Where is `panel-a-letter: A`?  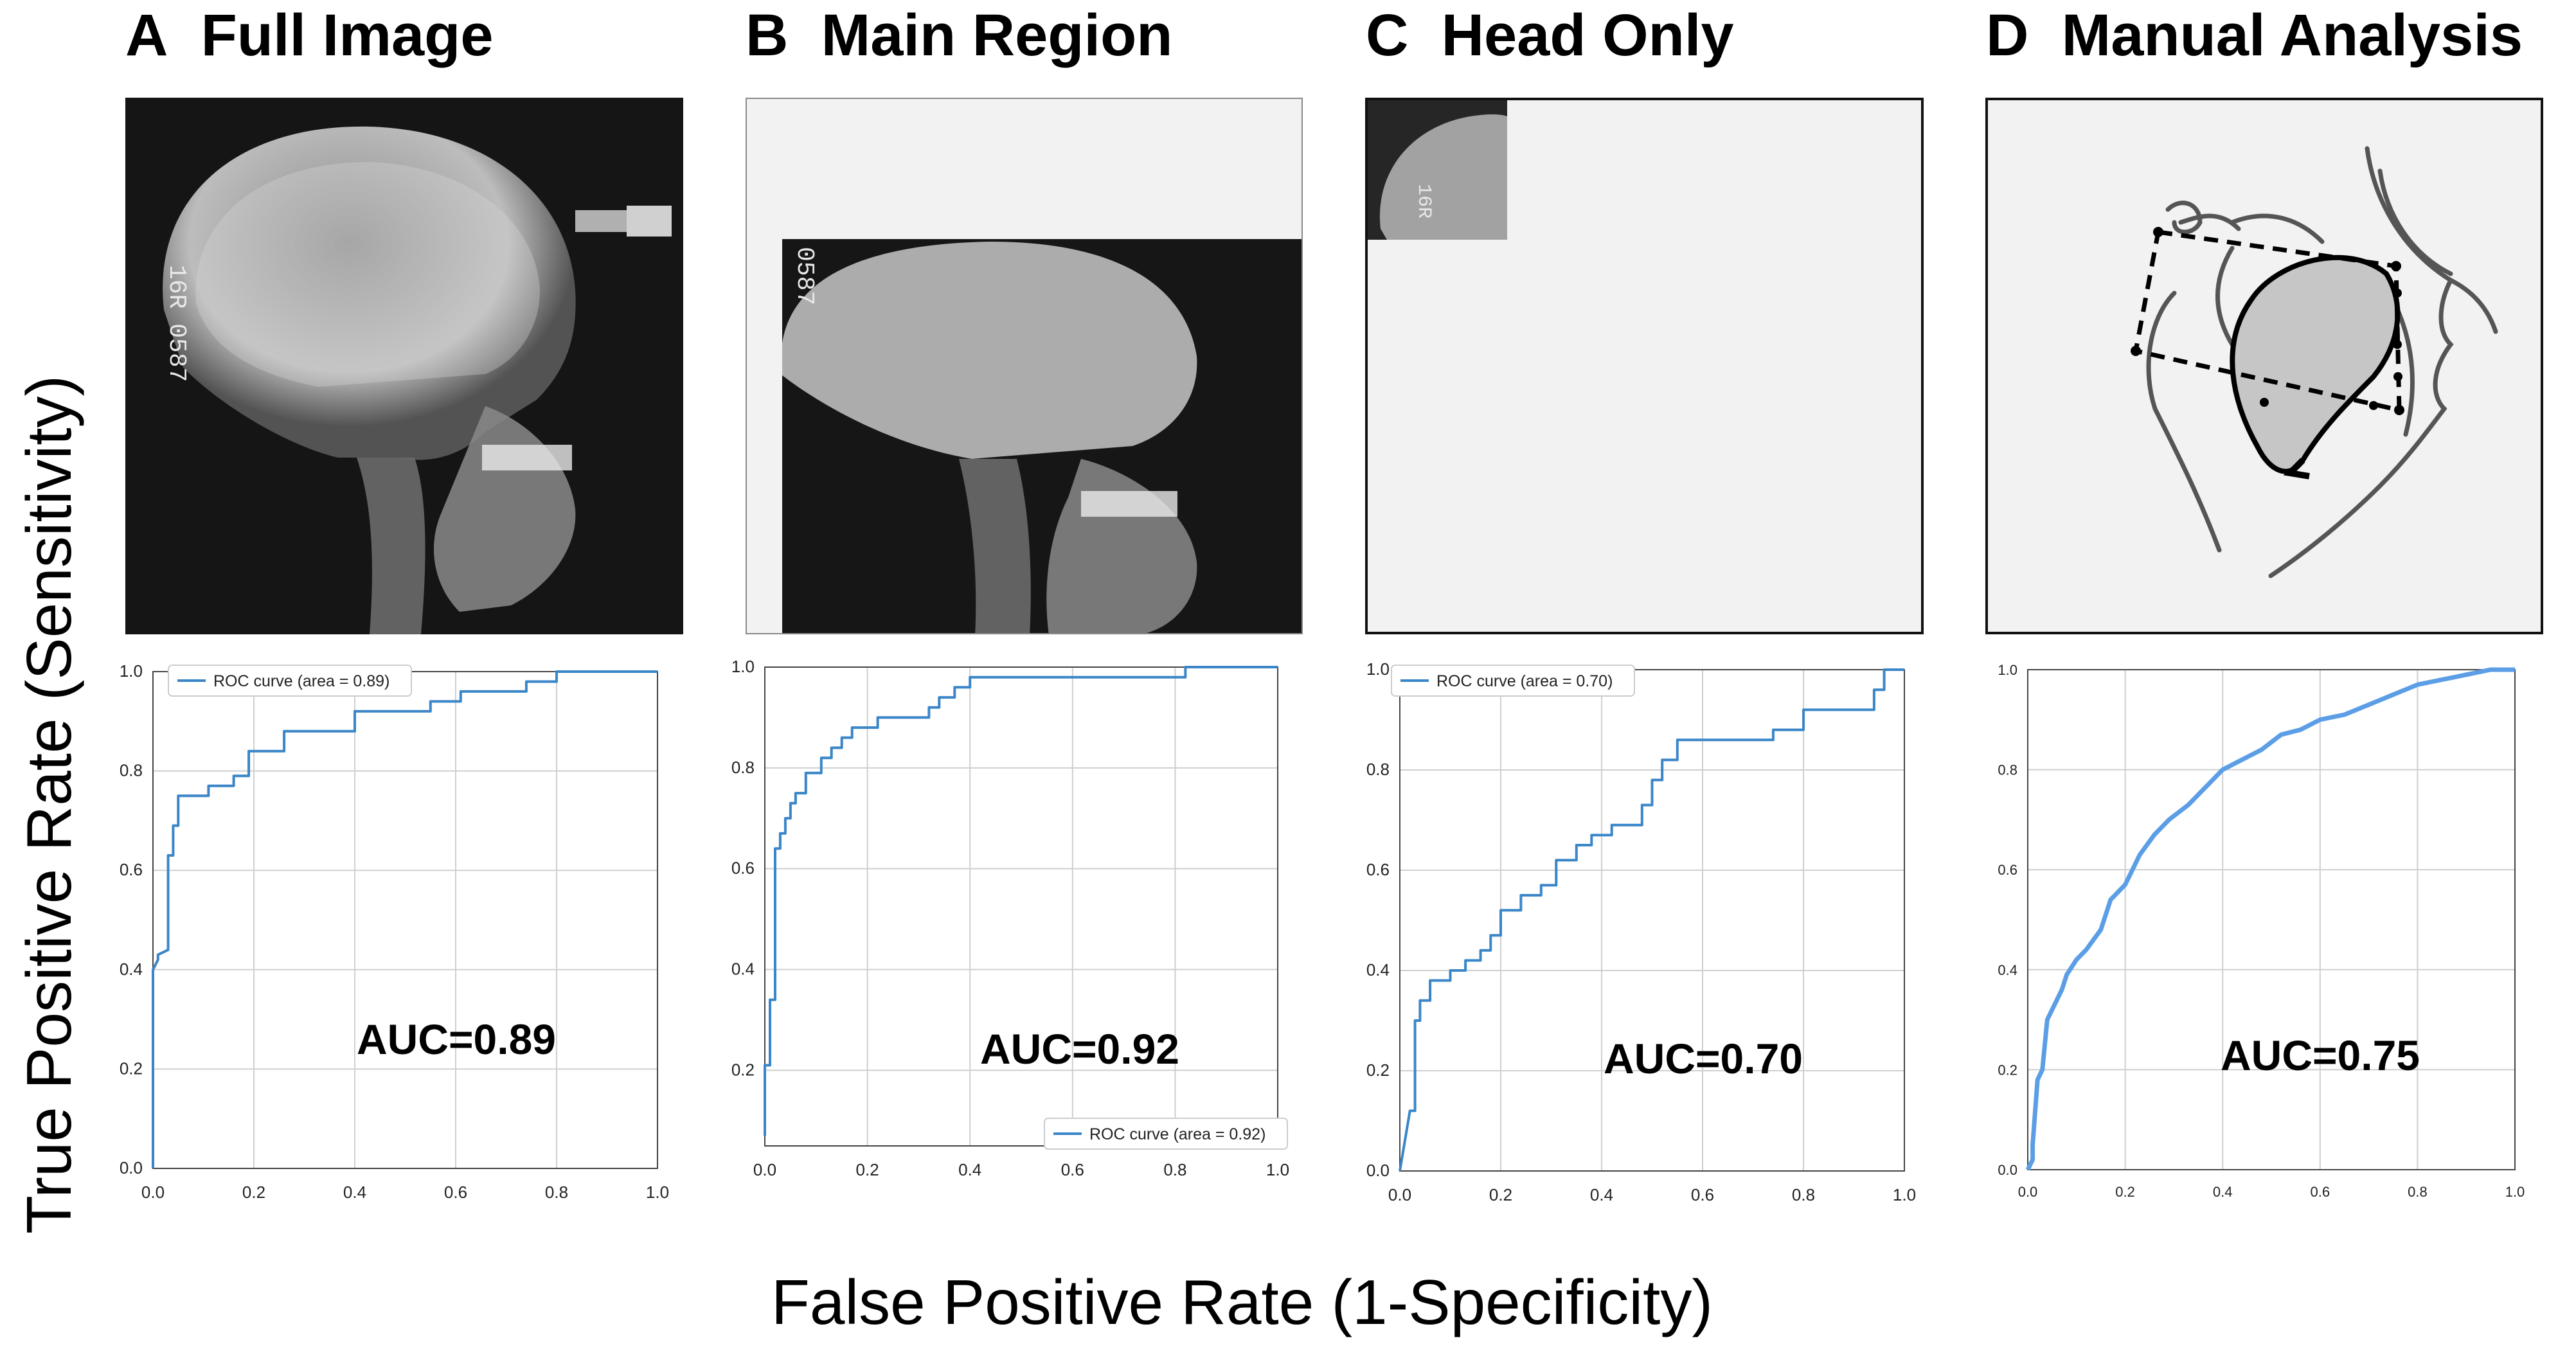
panel-a-letter: A is located at coordinates (146, 35).